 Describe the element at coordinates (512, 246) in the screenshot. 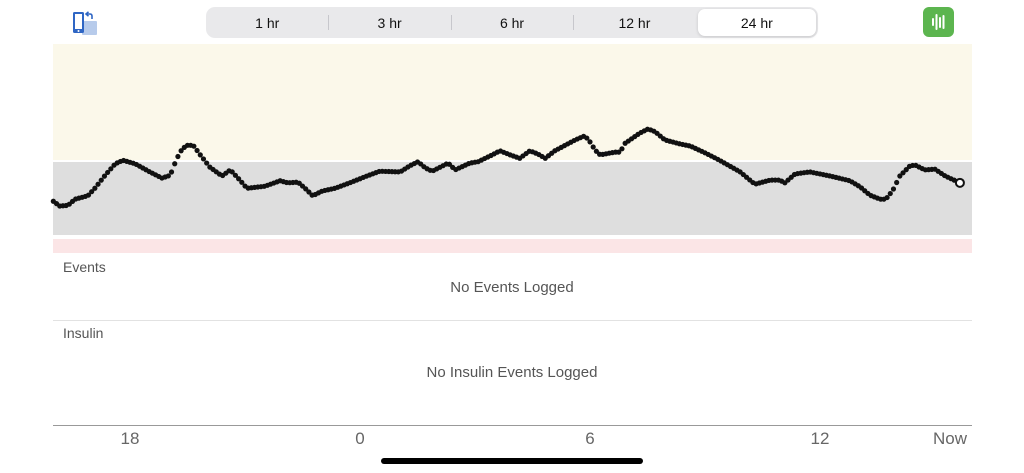

I see `urgent-low-zone` at that location.